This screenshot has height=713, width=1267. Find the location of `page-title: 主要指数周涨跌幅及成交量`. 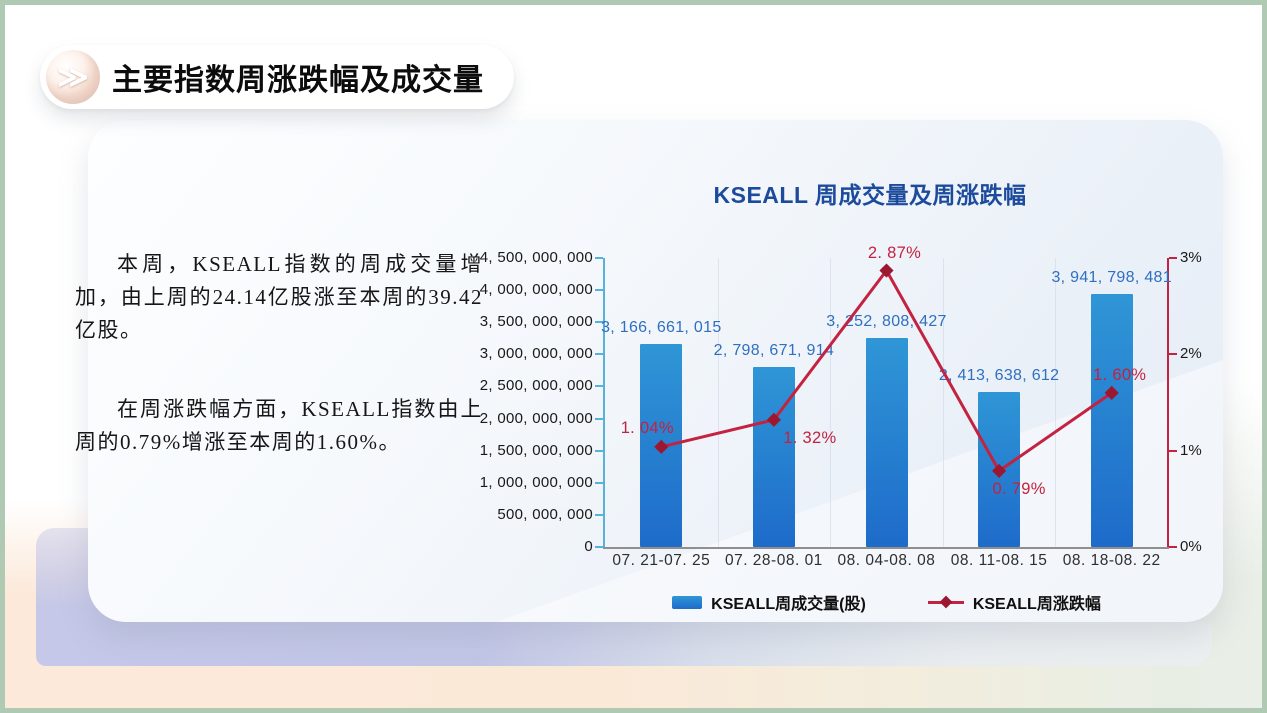

page-title: 主要指数周涨跌幅及成交量 is located at coordinates (298, 80).